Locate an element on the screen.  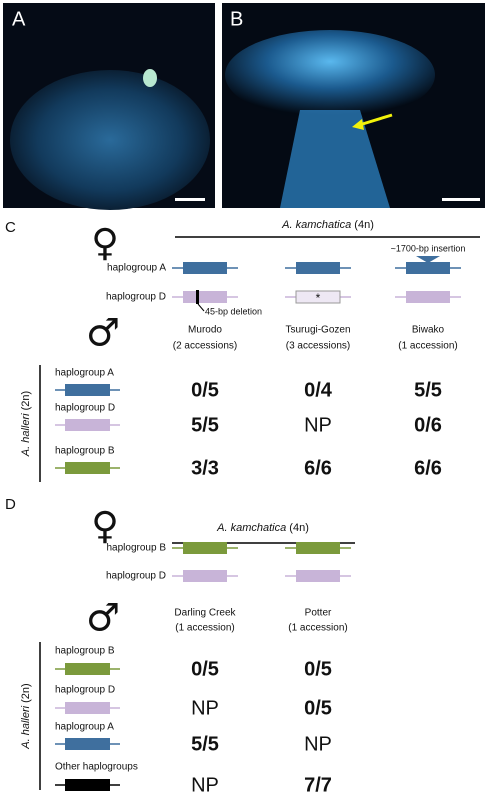
cross-result: 7/7 is located at coordinates (318, 785).